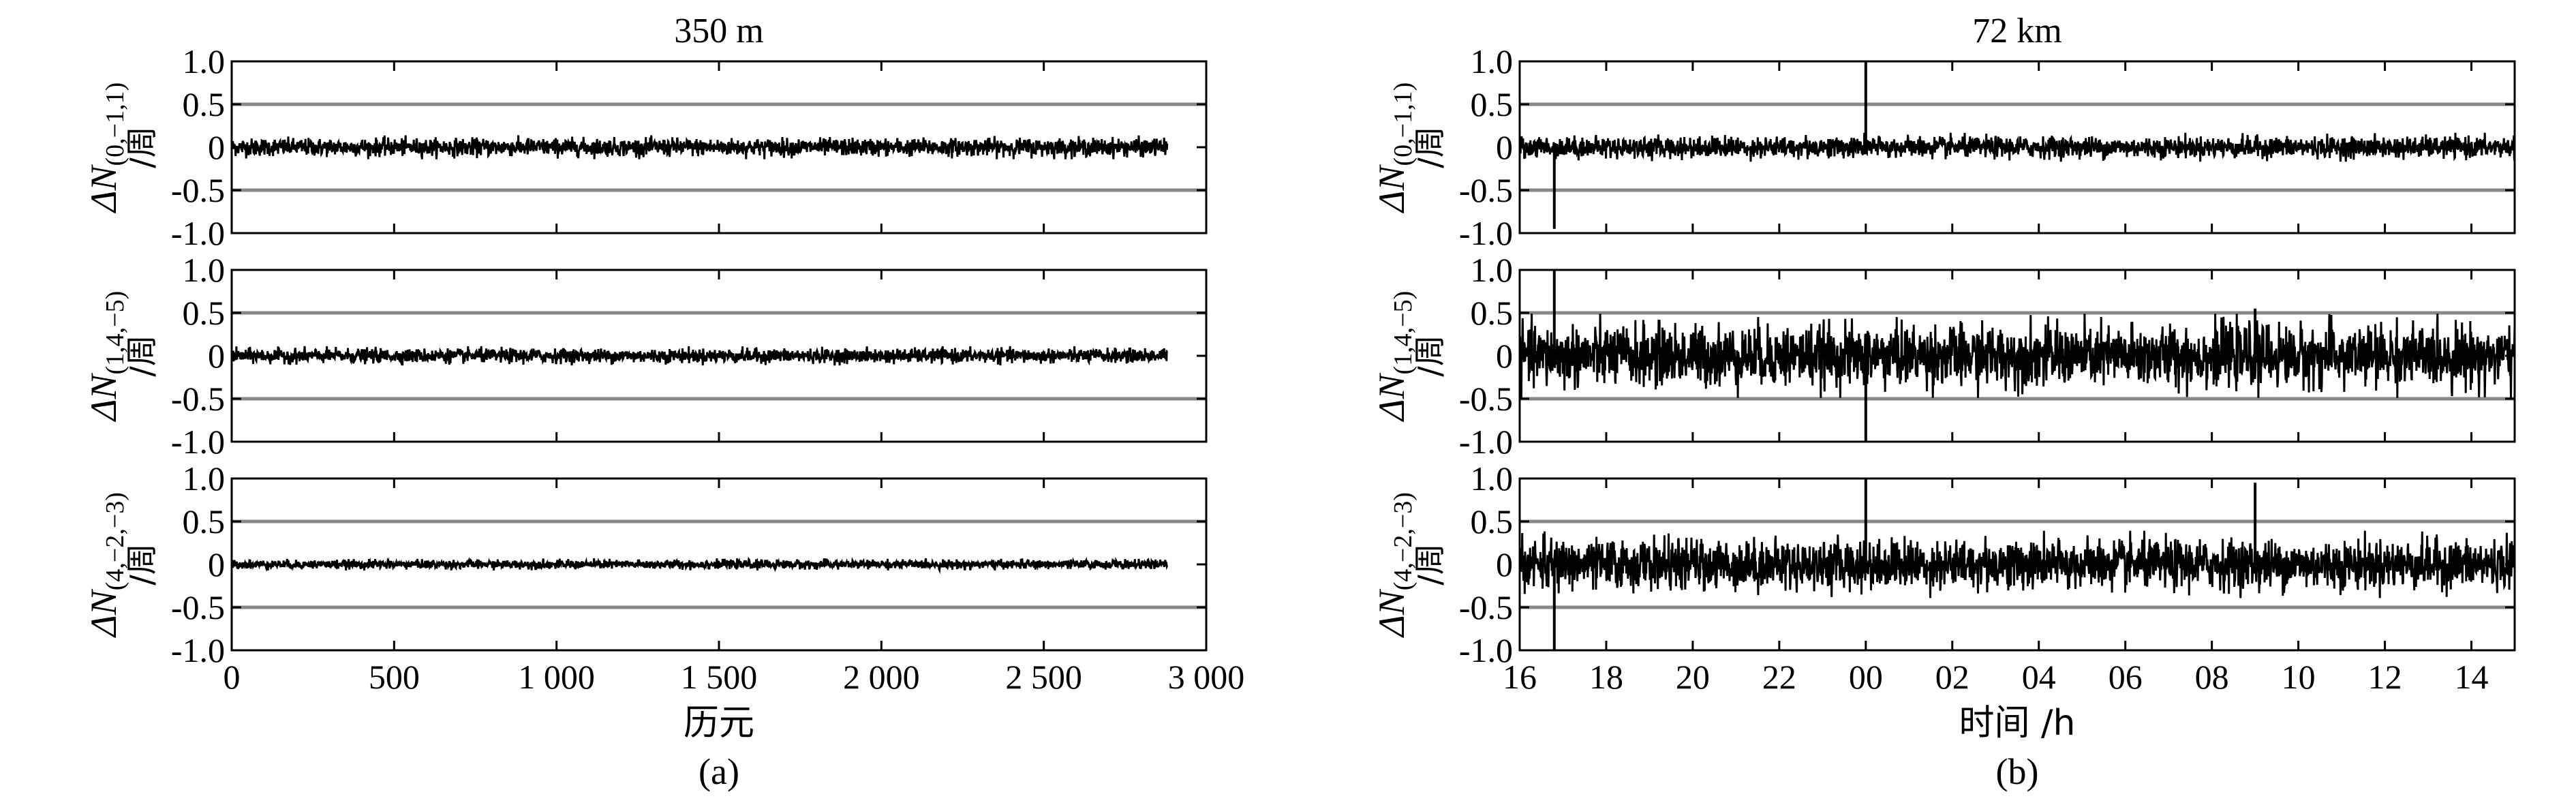 This screenshot has height=805, width=2576. I want to click on x-tick-label: 10, so click(2299, 677).